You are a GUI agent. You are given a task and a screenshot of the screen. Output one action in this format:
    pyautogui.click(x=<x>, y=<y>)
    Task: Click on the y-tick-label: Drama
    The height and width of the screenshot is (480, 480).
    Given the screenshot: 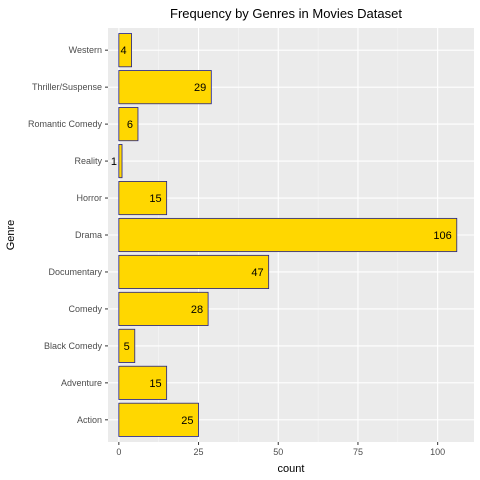 What is the action you would take?
    pyautogui.click(x=88, y=235)
    